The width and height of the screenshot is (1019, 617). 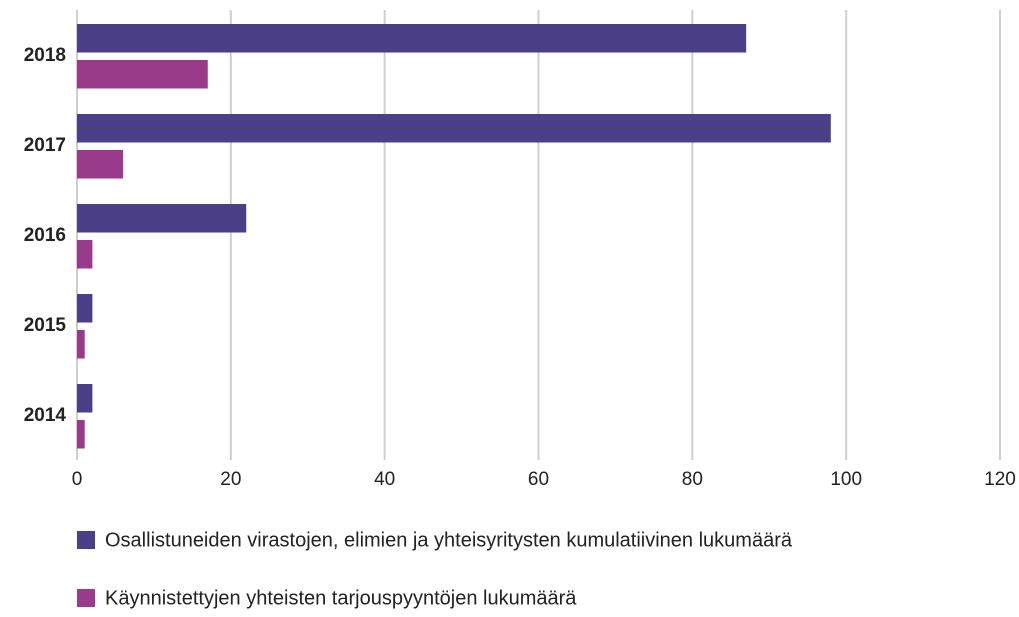 What do you see at coordinates (45, 145) in the screenshot?
I see `y-tick-label: 2017` at bounding box center [45, 145].